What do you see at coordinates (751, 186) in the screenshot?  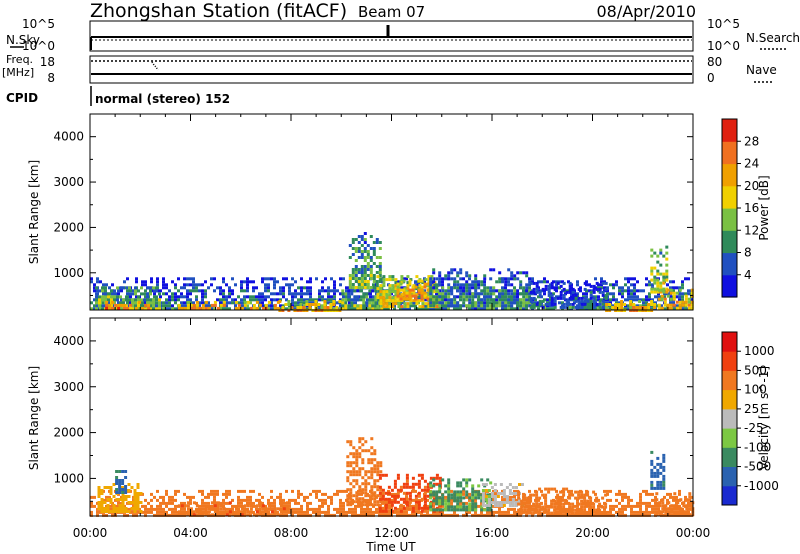 I see `colorbar-tick-label: 20` at bounding box center [751, 186].